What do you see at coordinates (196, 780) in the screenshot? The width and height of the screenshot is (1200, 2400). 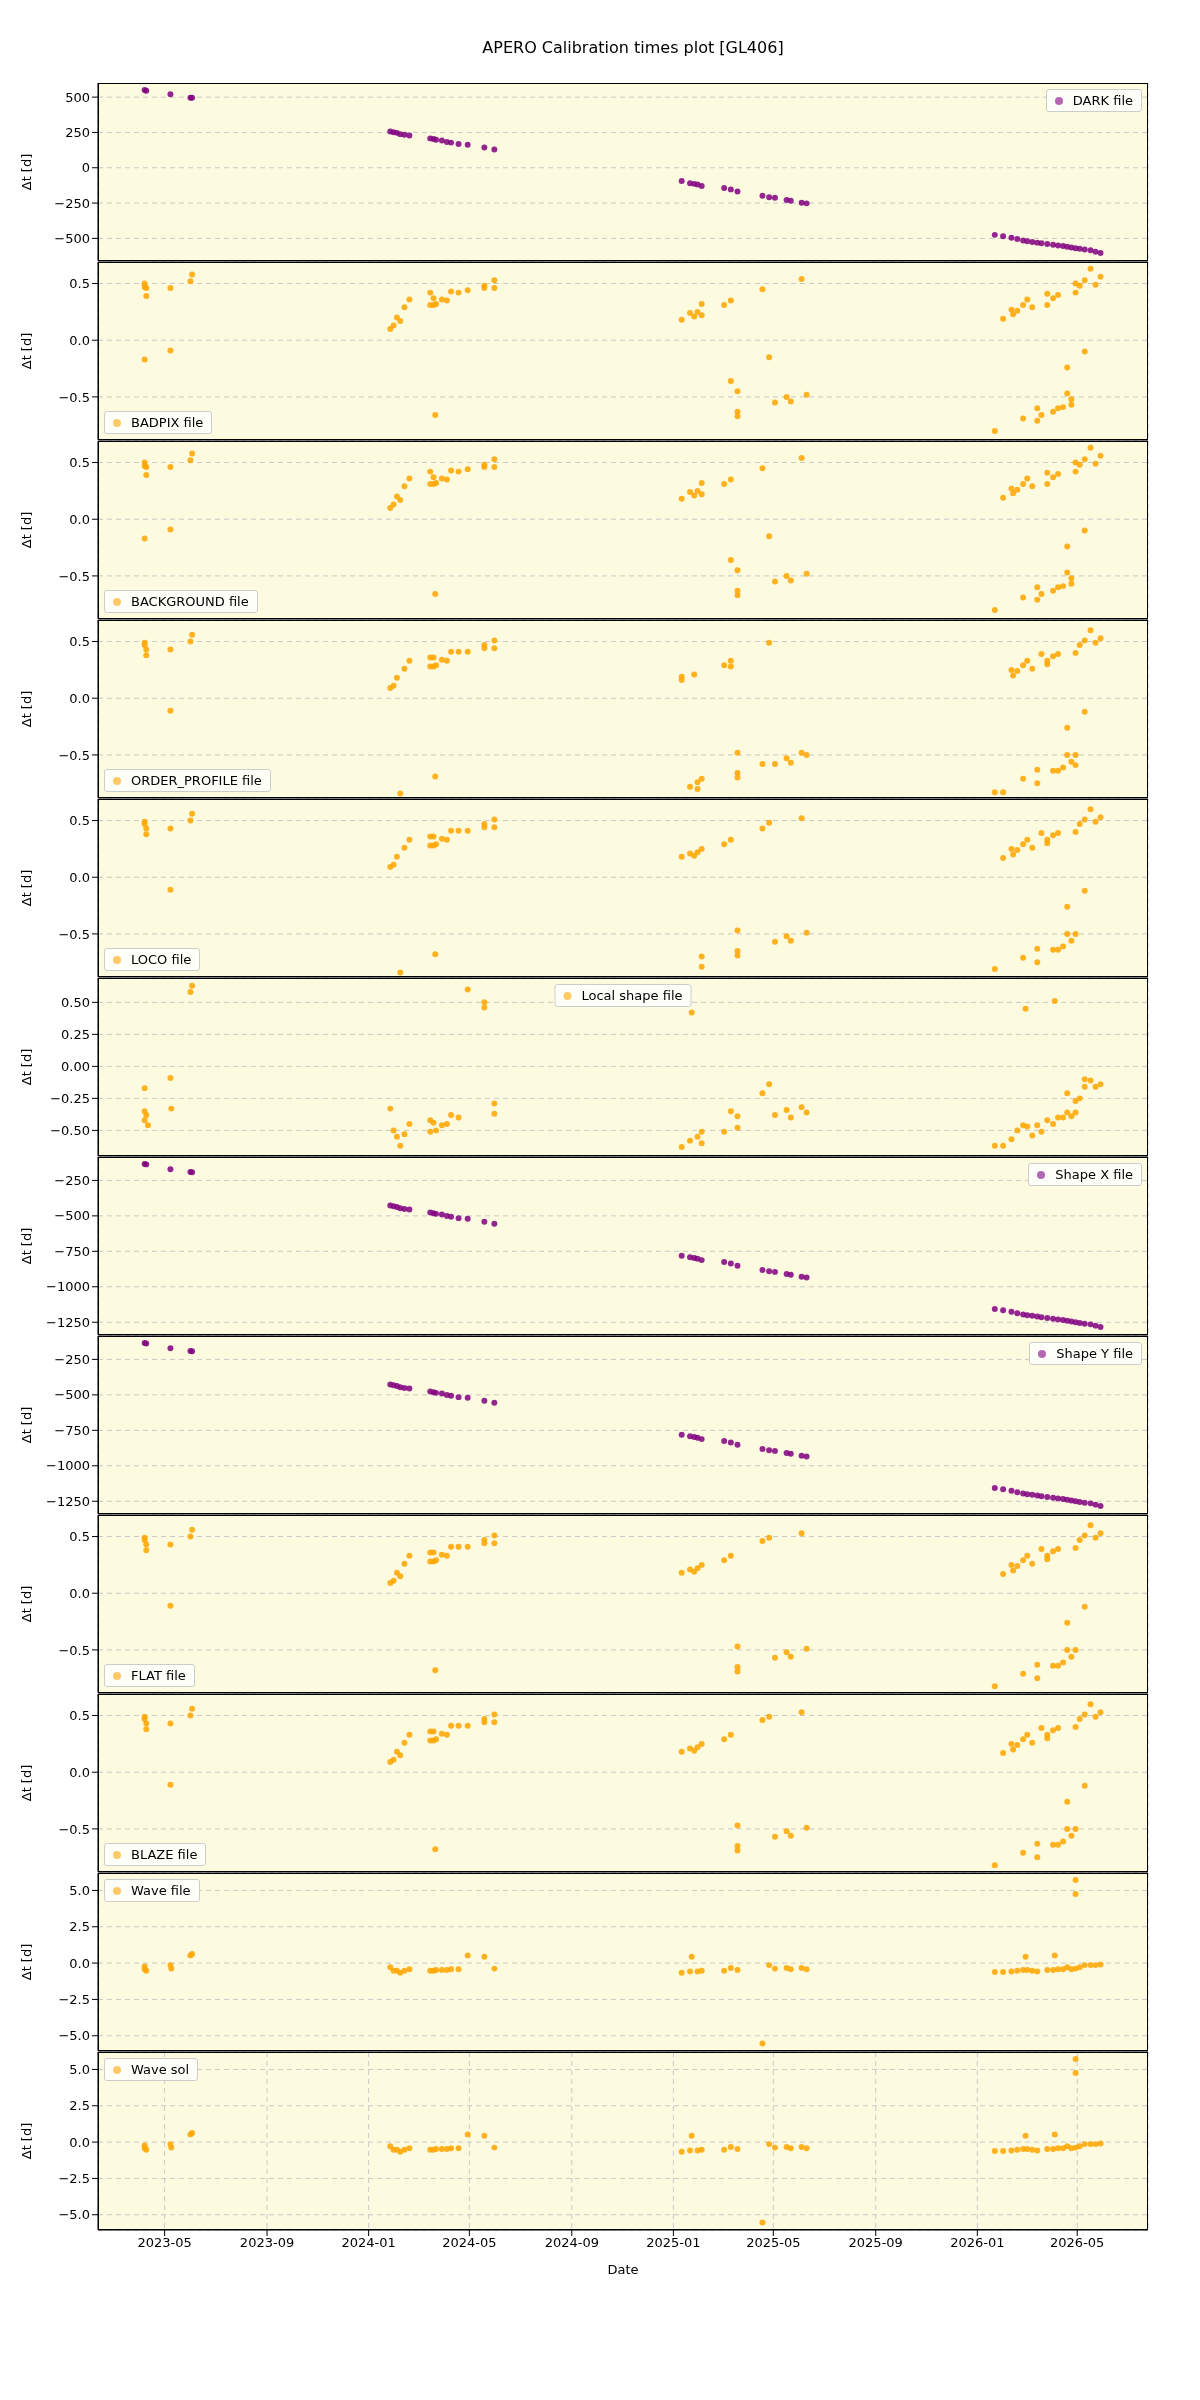 I see `legend-label: ORDER_PROFILE file` at bounding box center [196, 780].